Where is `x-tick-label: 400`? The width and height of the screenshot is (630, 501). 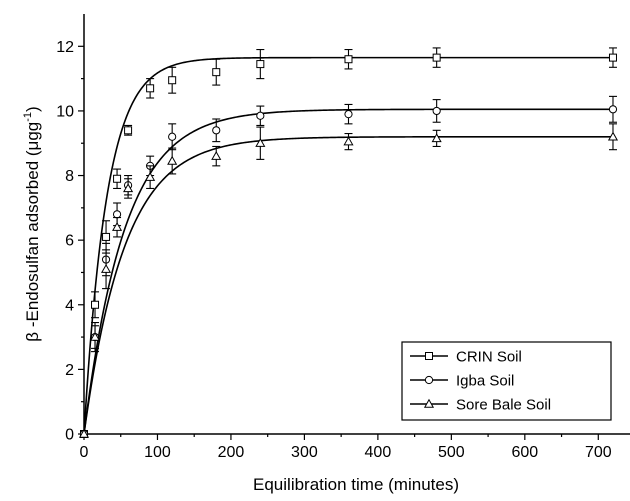 x-tick-label: 400 is located at coordinates (378, 452).